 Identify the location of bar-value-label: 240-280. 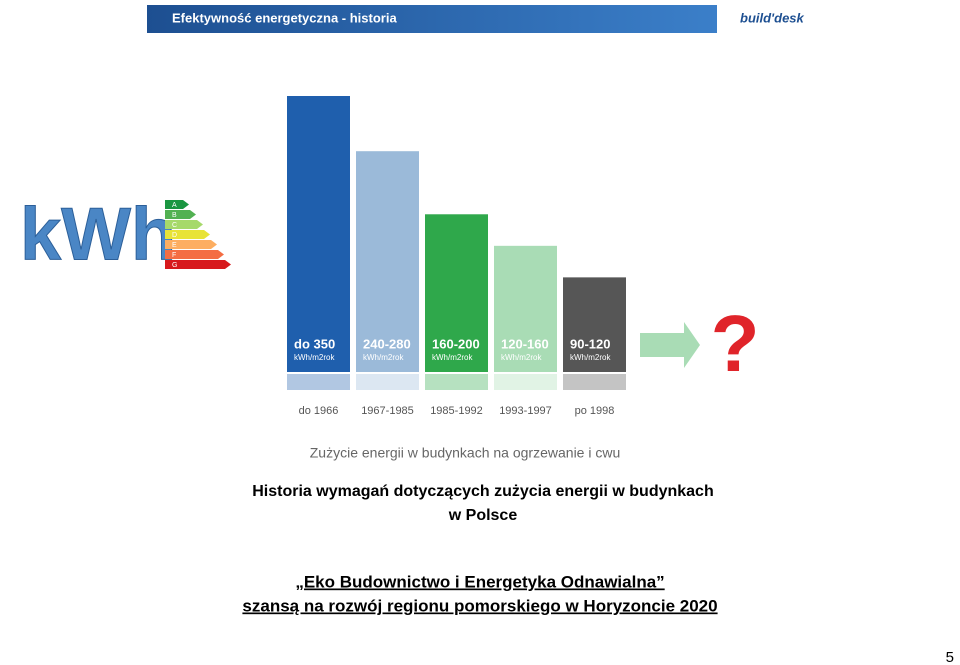
(387, 343).